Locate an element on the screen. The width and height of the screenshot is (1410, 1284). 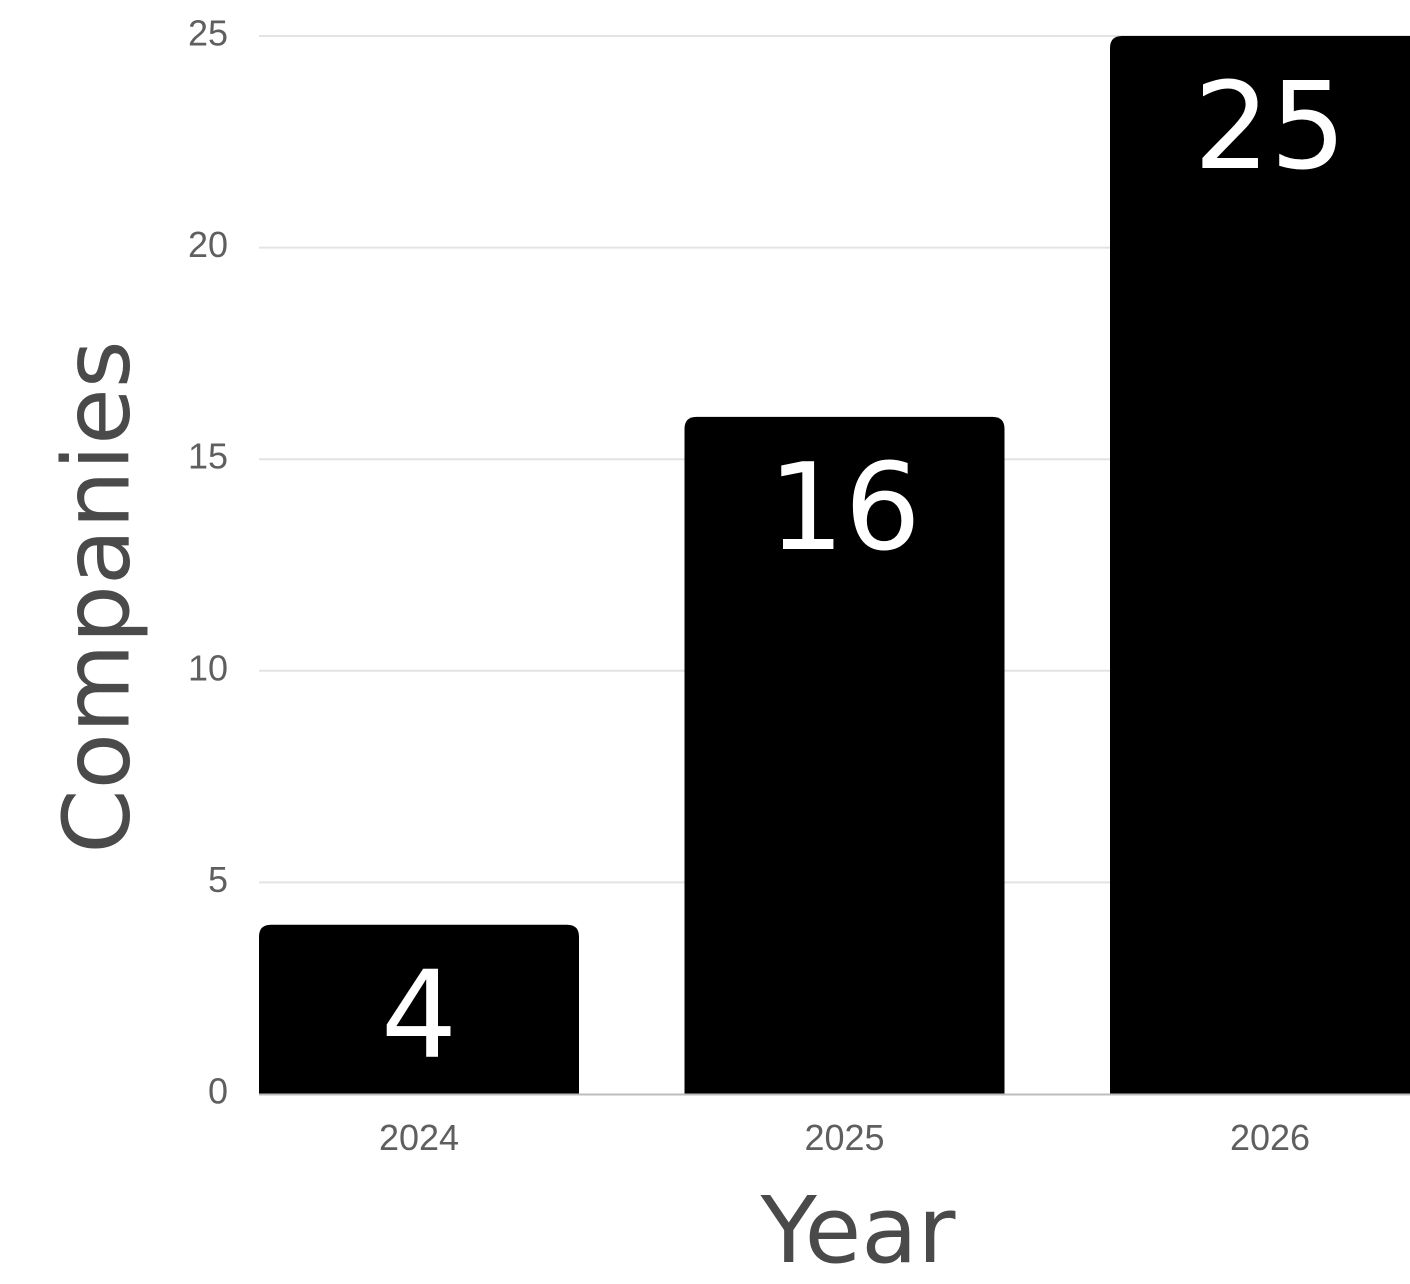
y-tick-label: 15 is located at coordinates (208, 456).